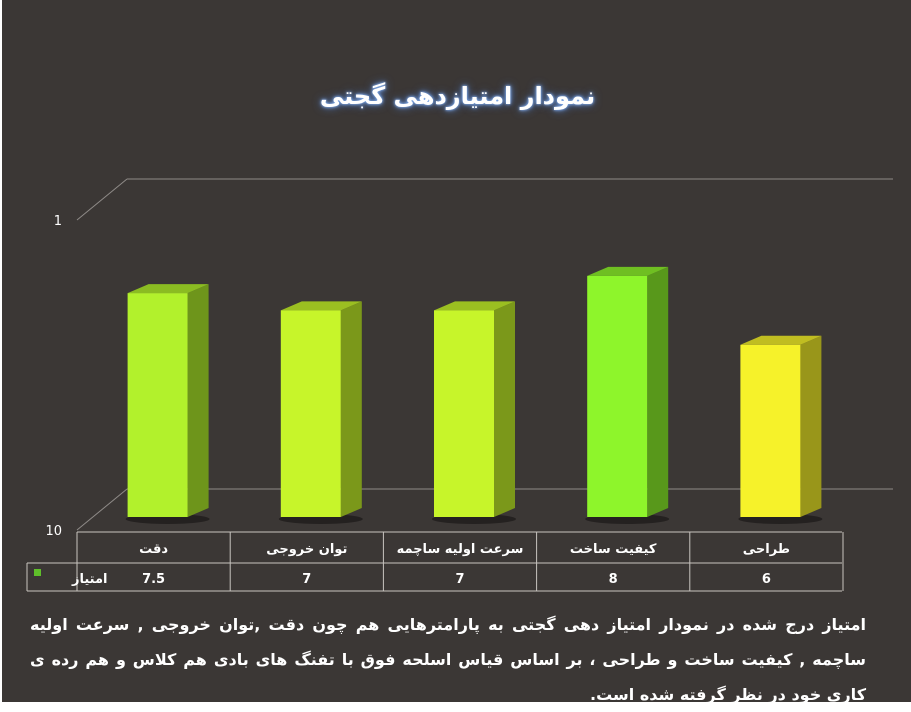 The width and height of the screenshot is (911, 712). What do you see at coordinates (457, 96) in the screenshot?
I see `chart-title: نمودار امتیازدهی گجتی` at bounding box center [457, 96].